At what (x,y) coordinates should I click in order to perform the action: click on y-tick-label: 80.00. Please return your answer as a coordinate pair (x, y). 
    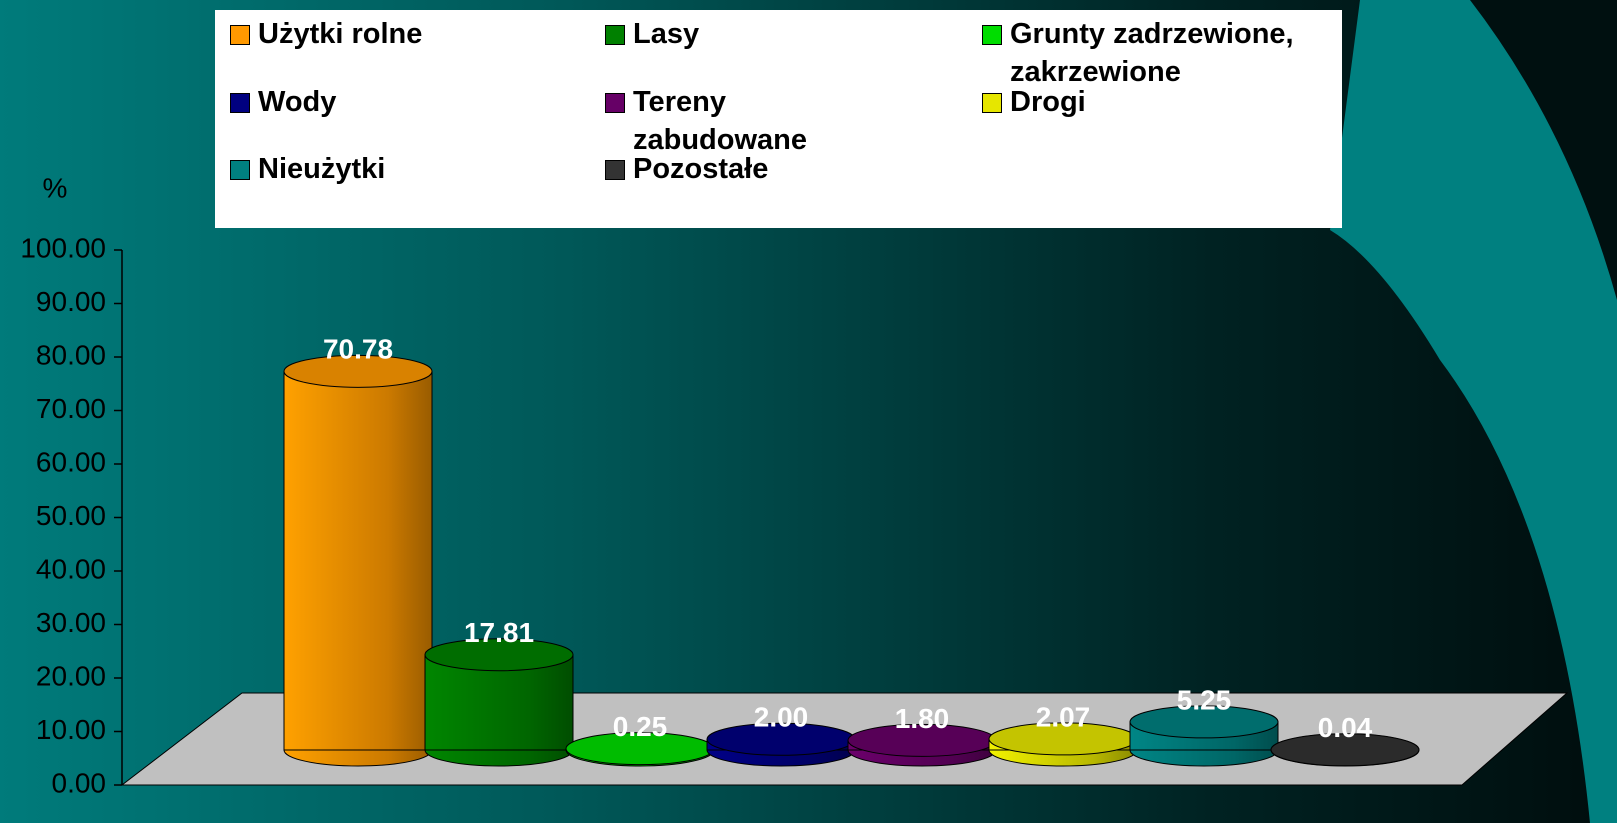
    Looking at the image, I should click on (71, 354).